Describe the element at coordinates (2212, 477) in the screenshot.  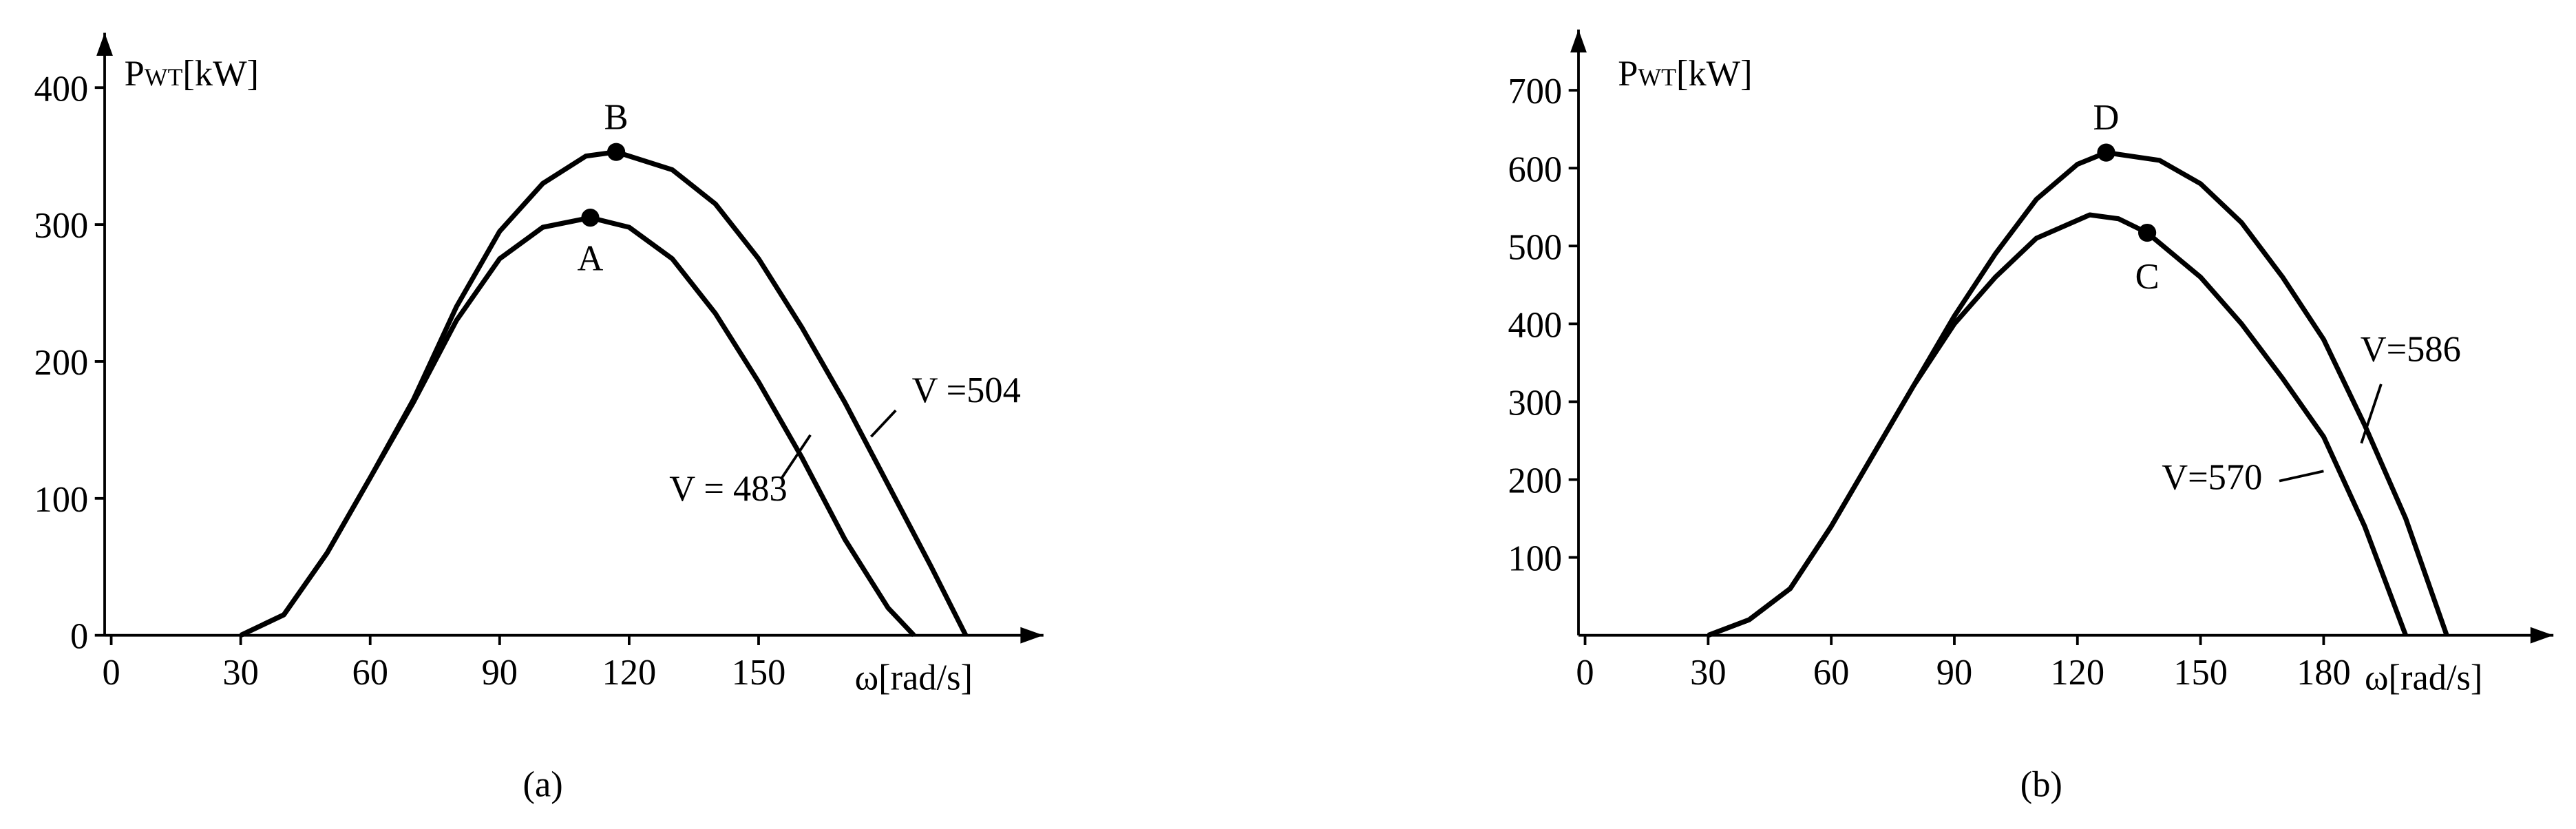
I see `series-label: V=570` at that location.